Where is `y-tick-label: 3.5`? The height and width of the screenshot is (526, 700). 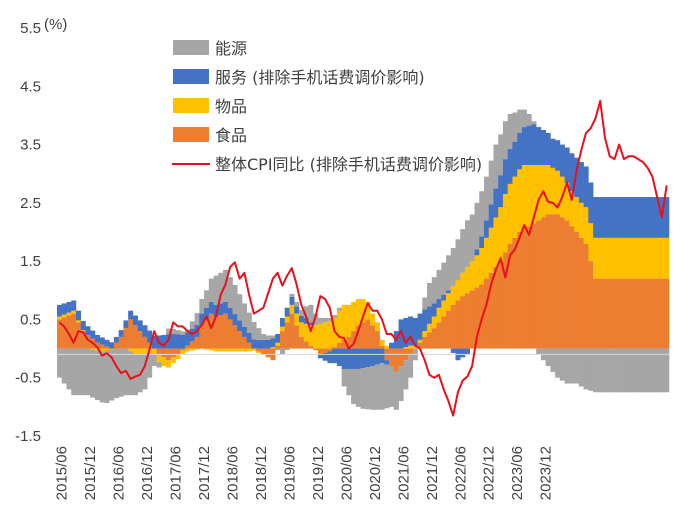
y-tick-label: 3.5 is located at coordinates (30, 145).